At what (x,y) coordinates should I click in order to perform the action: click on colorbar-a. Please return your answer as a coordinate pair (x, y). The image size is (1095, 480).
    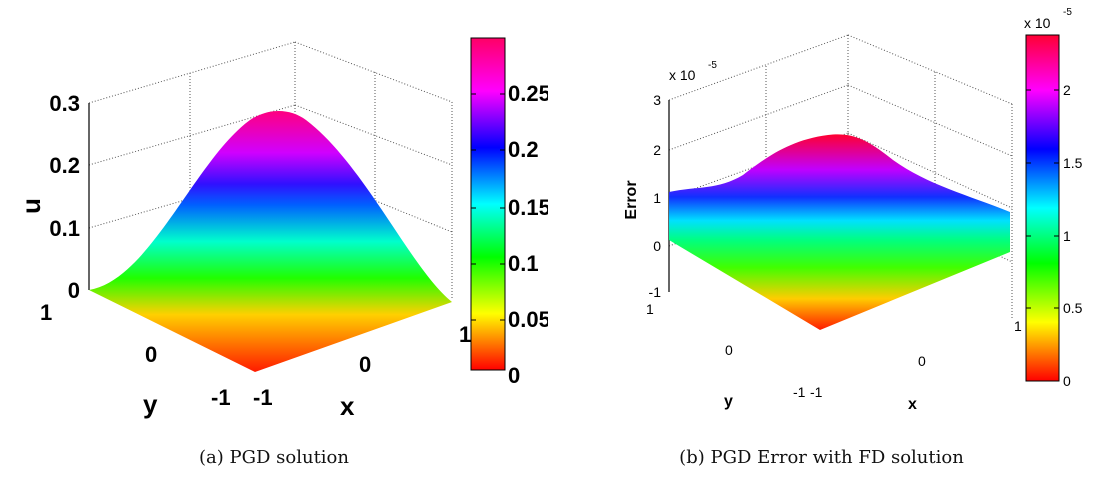
    Looking at the image, I should click on (488, 204).